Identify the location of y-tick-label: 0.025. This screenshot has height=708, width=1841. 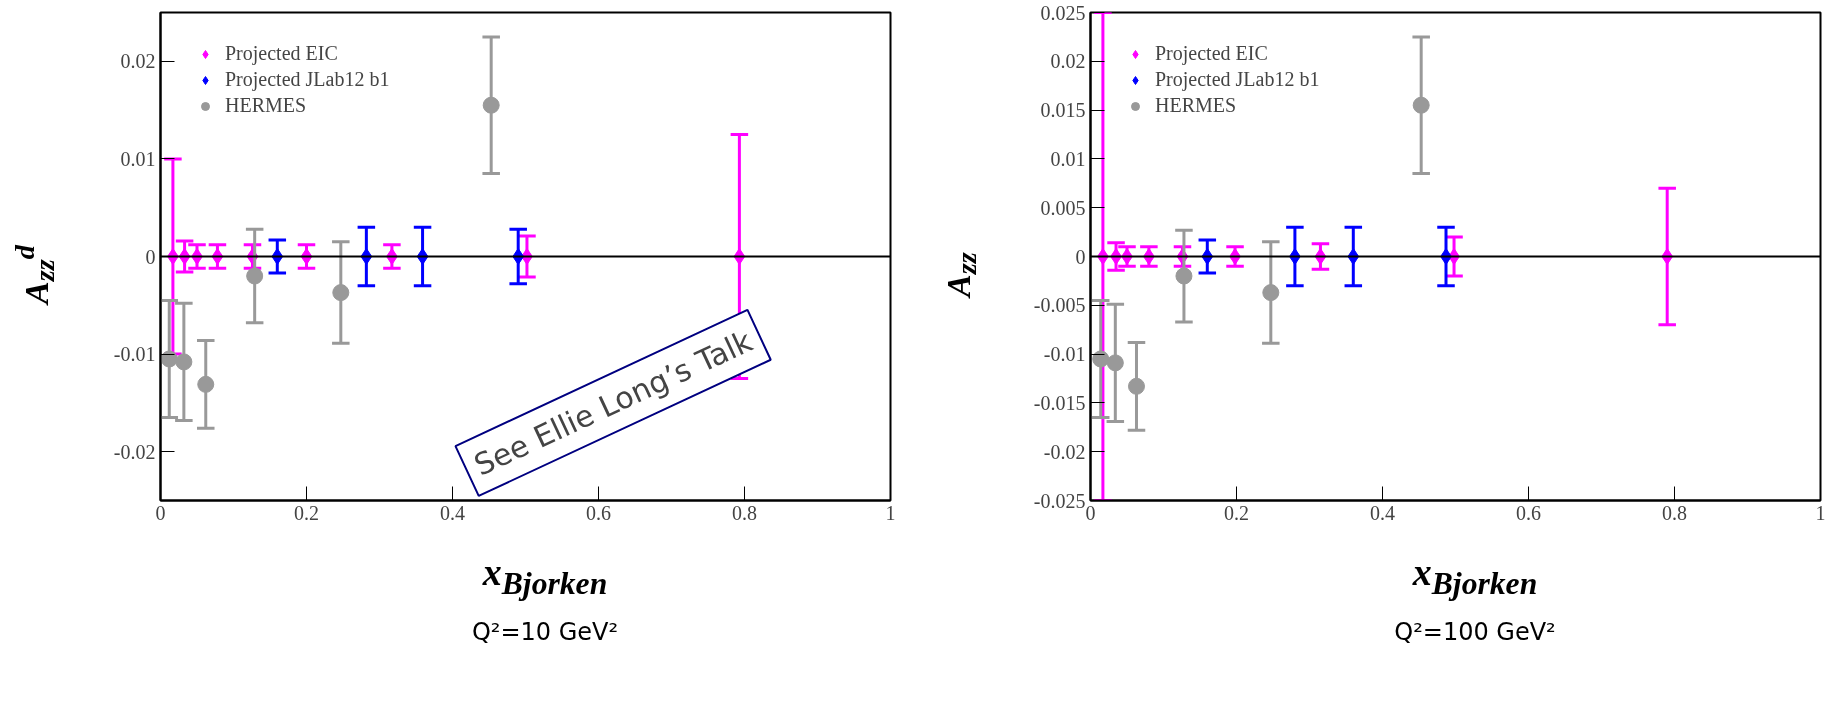
(1063, 12).